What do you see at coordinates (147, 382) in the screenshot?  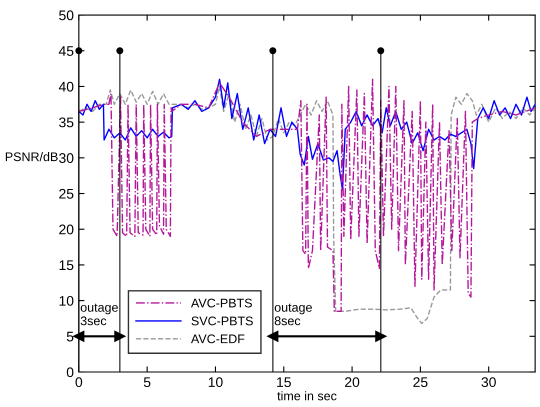 I see `x-tick-label: 5` at bounding box center [147, 382].